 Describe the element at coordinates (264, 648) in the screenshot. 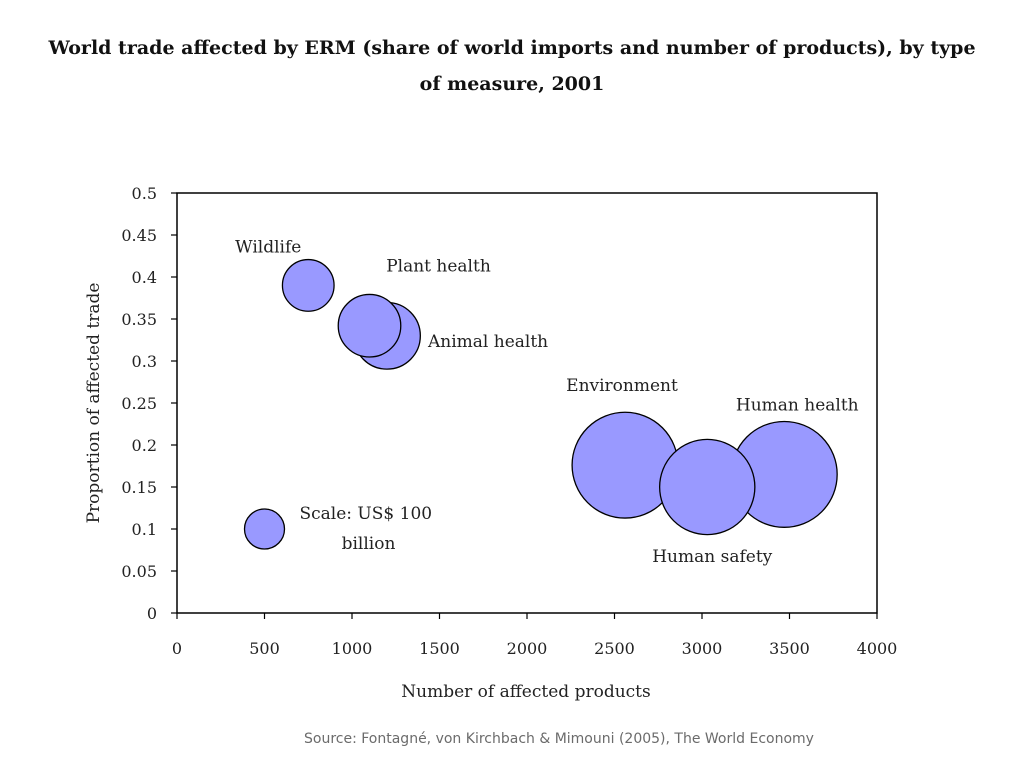

I see `x-tick-label: 500` at that location.